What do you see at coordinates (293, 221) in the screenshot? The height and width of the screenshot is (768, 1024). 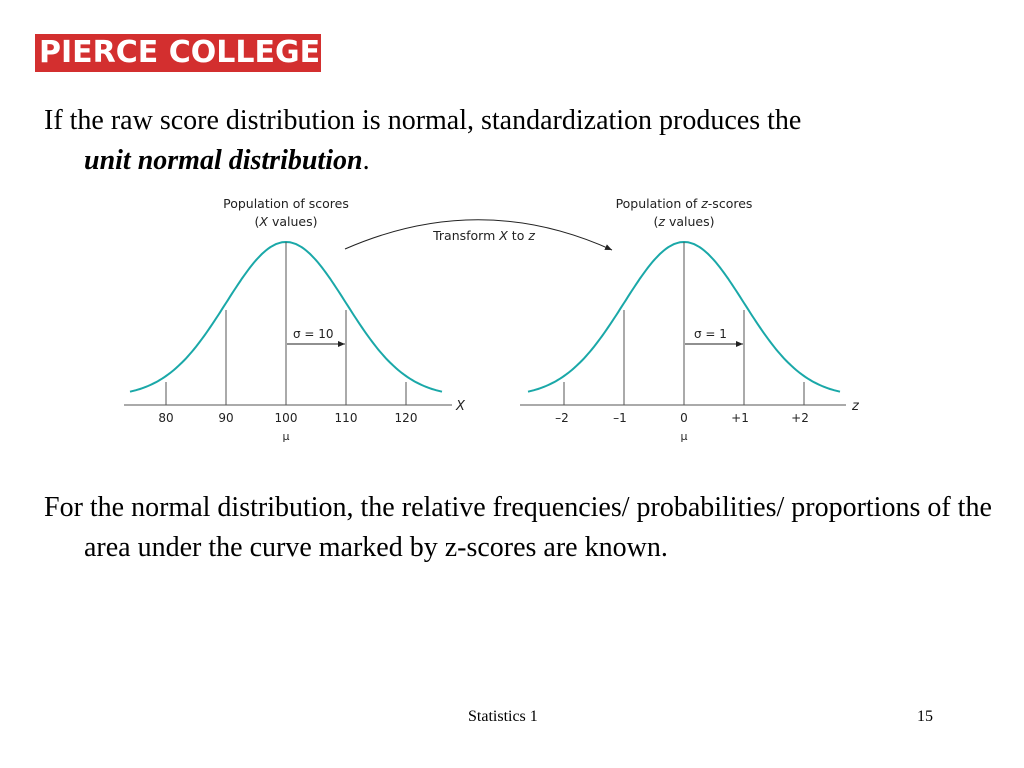 I see `left-title-rest: values)` at bounding box center [293, 221].